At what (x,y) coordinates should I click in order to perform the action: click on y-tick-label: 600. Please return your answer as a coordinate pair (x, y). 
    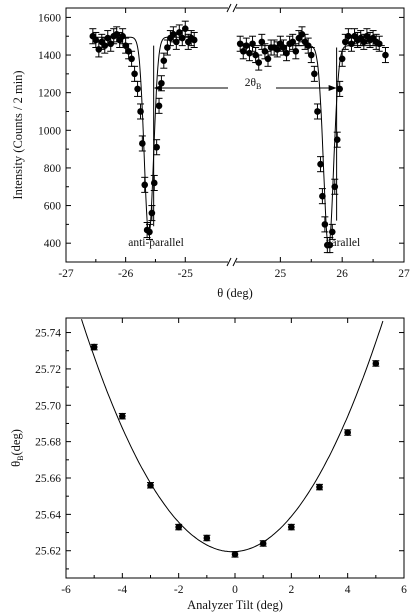
    Looking at the image, I should click on (53, 207).